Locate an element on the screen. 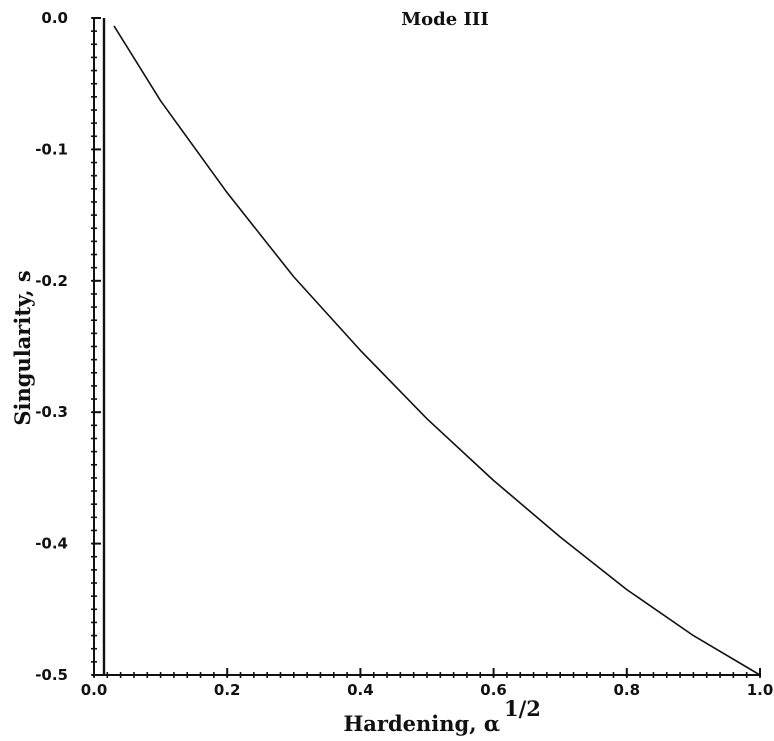 The image size is (774, 741). y-tick-label: -0.5 is located at coordinates (51, 675).